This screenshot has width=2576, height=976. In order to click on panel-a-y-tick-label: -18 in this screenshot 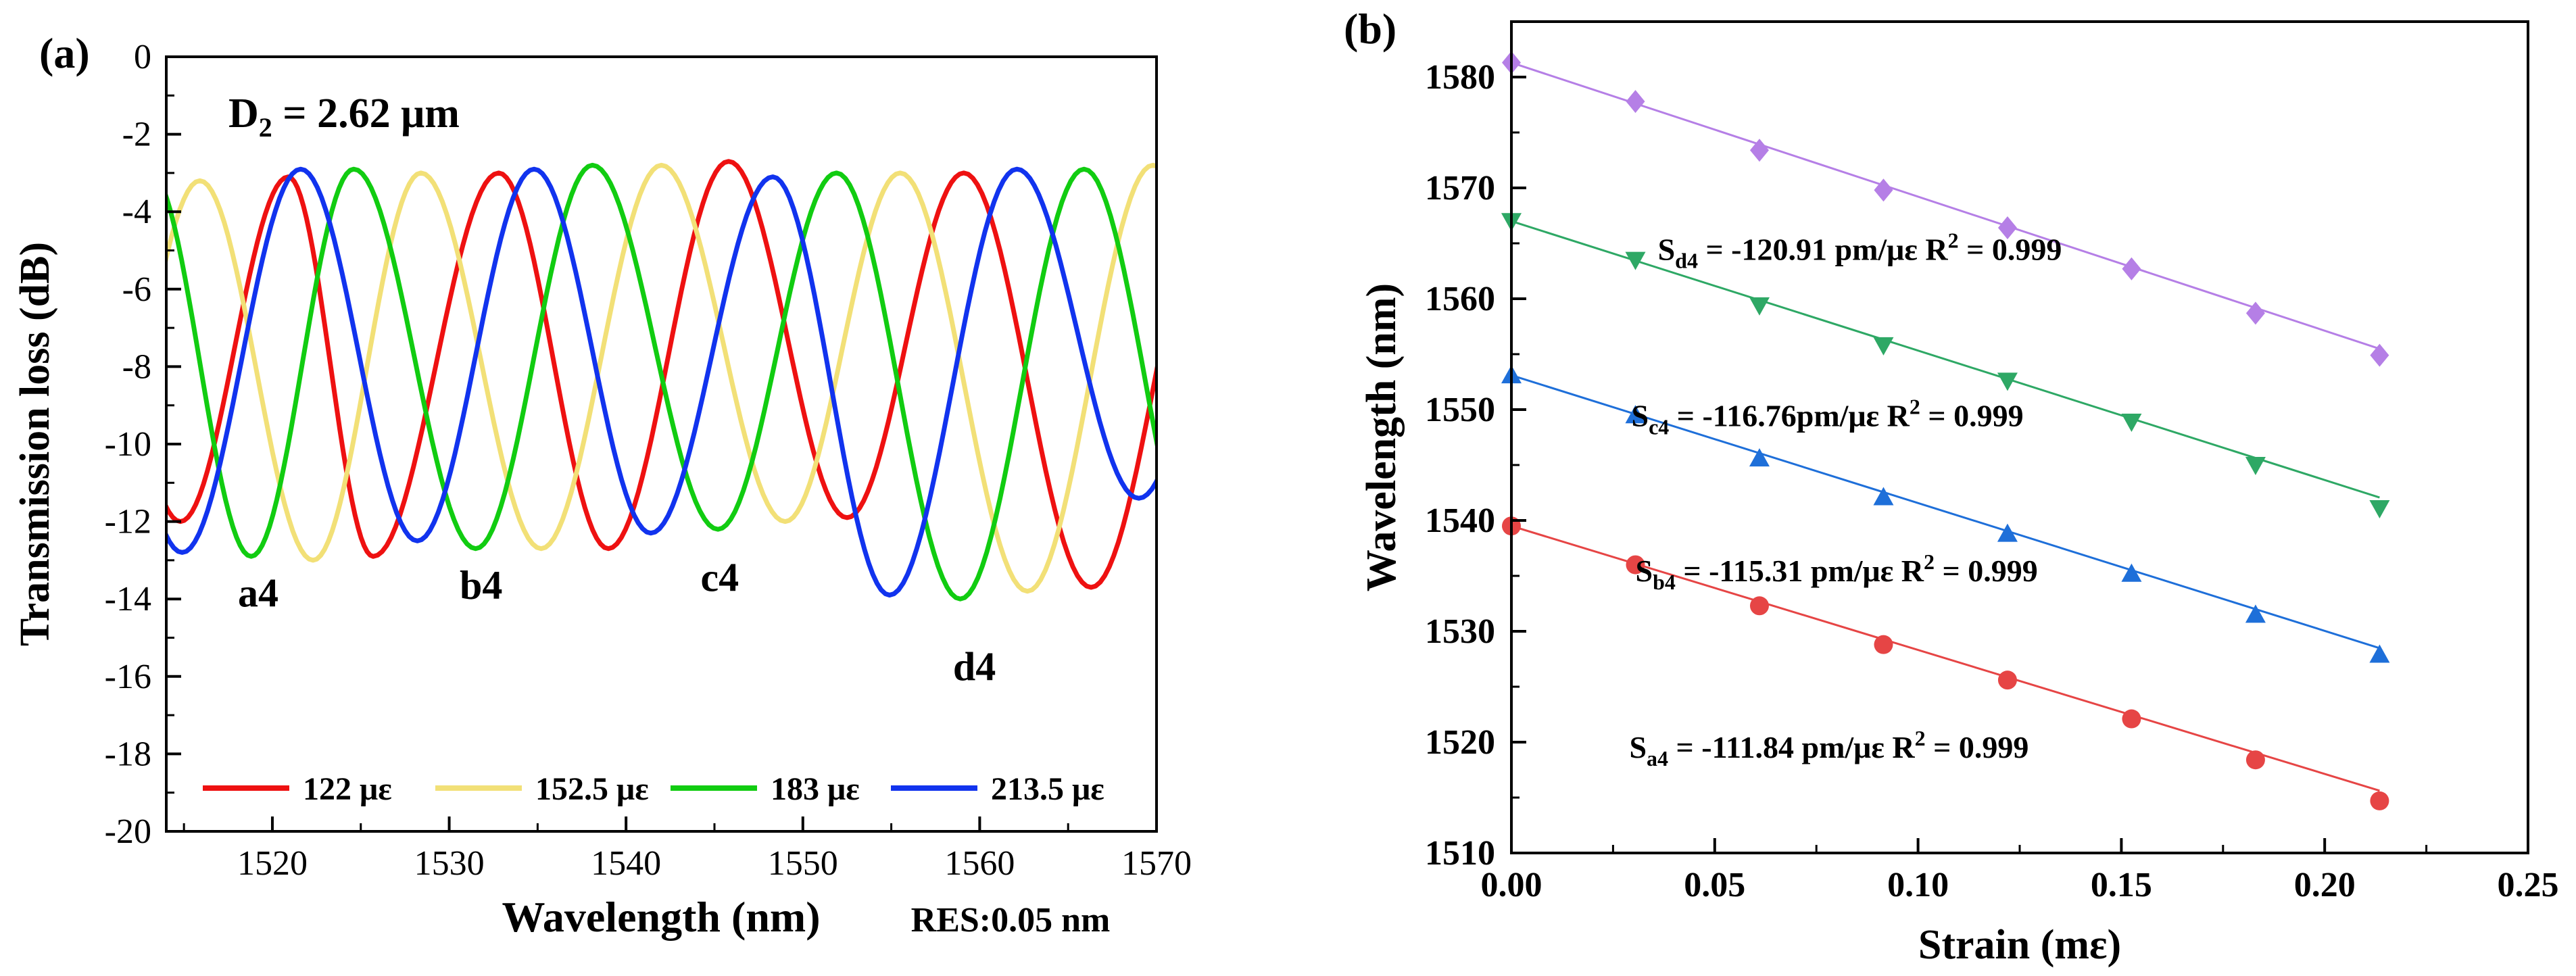, I will do `click(128, 754)`.